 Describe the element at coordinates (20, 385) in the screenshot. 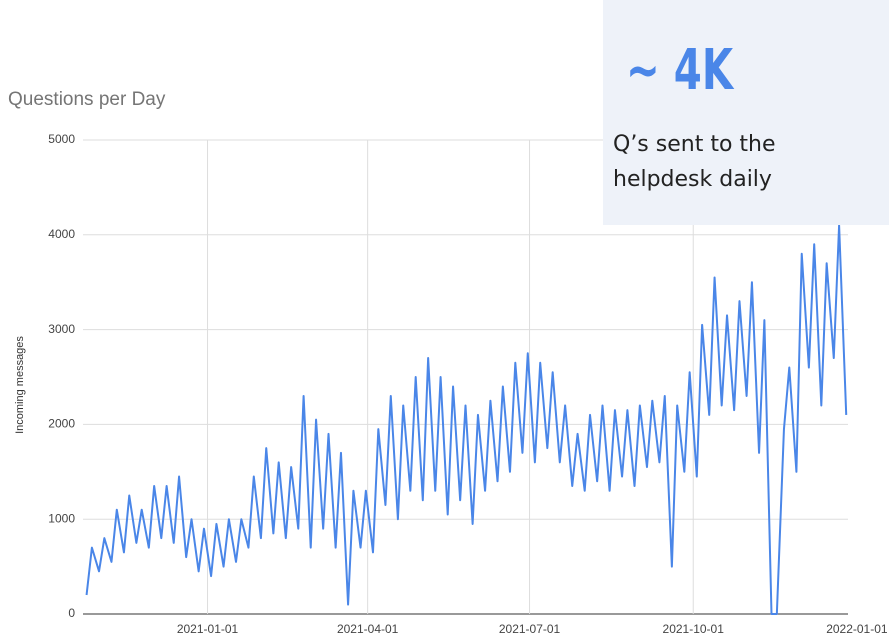

I see `y-axis-label: Incoming messages` at that location.